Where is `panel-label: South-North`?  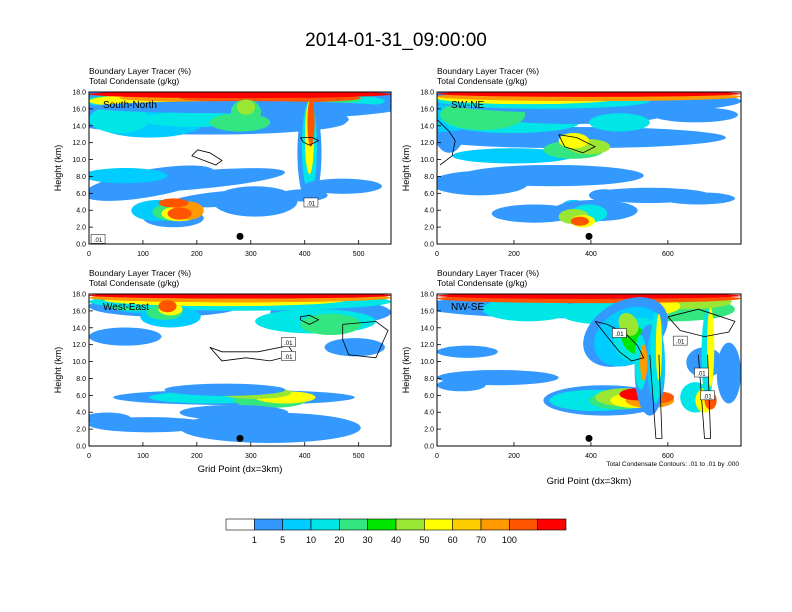
panel-label: South-North is located at coordinates (130, 105).